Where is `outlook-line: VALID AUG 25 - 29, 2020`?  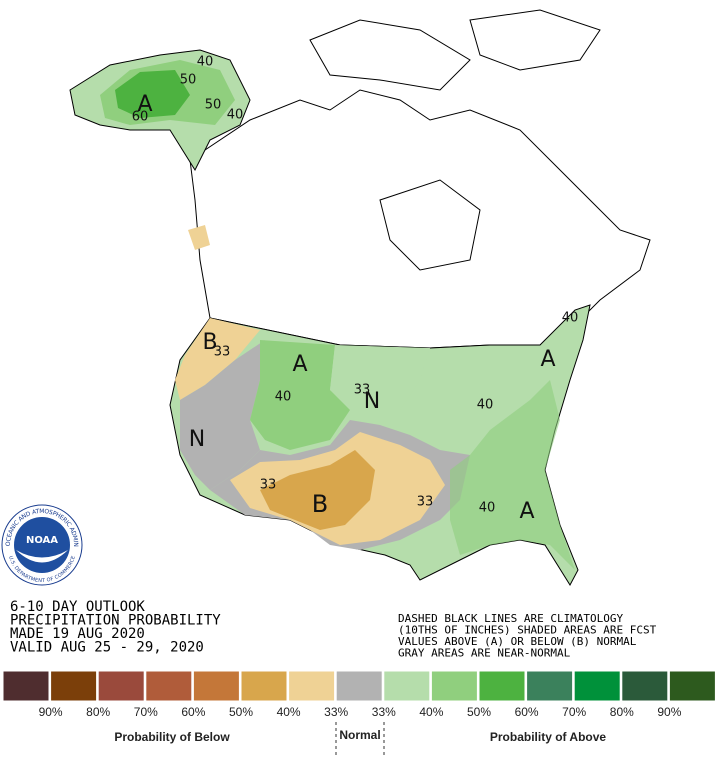 outlook-line: VALID AUG 25 - 29, 2020 is located at coordinates (107, 648).